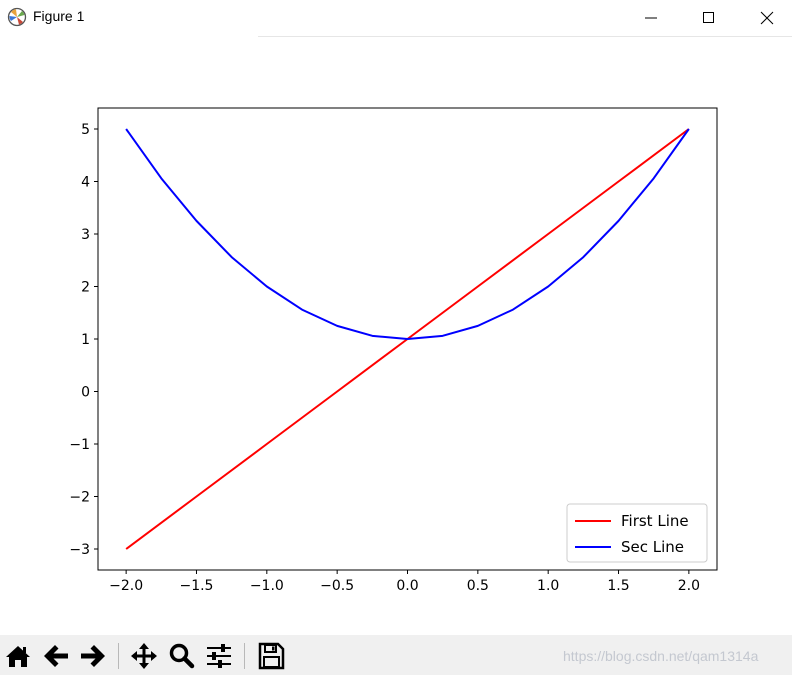  I want to click on y-tick-label: −3, so click(79, 550).